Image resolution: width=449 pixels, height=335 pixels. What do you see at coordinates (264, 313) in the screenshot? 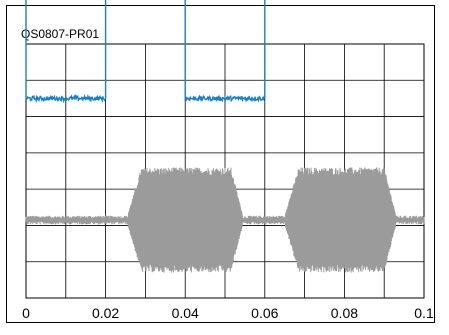
I see `x-tick-label: 0.06` at bounding box center [264, 313].